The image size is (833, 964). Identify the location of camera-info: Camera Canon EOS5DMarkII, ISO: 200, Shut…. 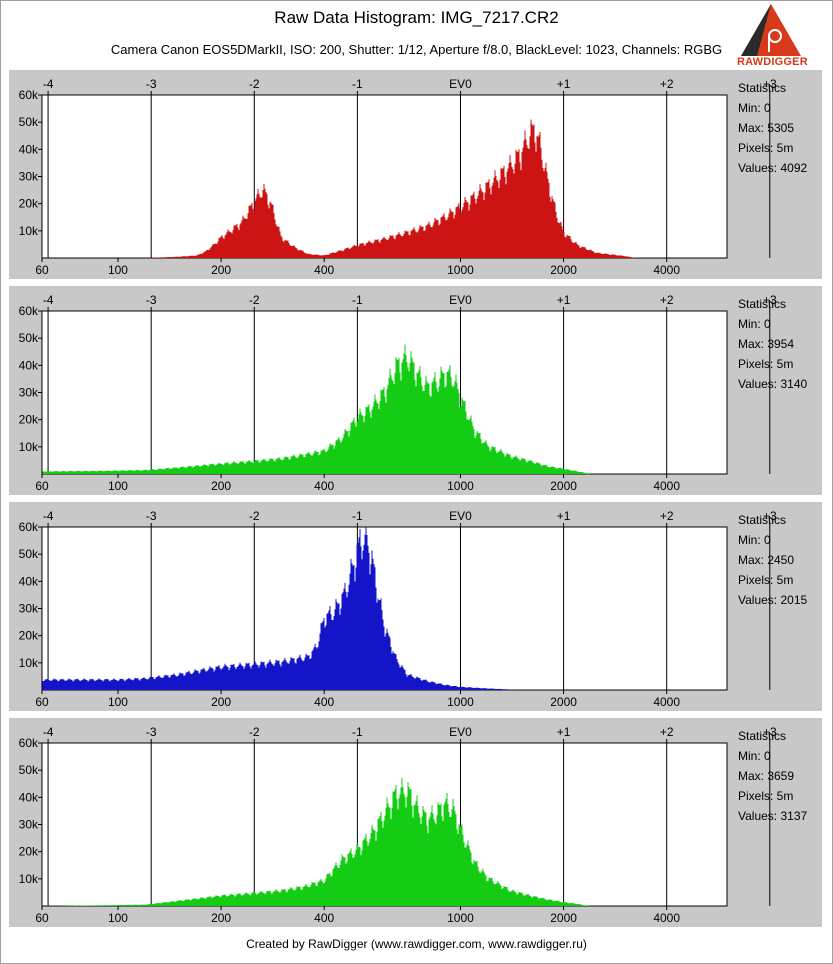
(416, 49).